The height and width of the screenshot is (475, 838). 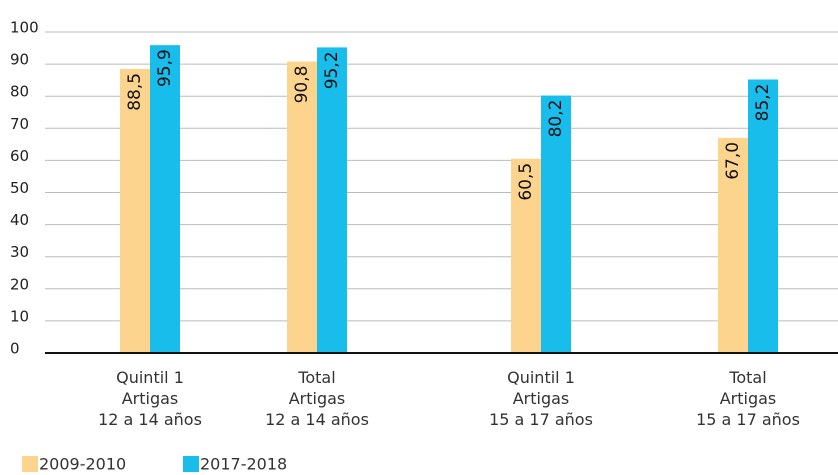 What do you see at coordinates (24, 28) in the screenshot?
I see `y-tick-label: 100` at bounding box center [24, 28].